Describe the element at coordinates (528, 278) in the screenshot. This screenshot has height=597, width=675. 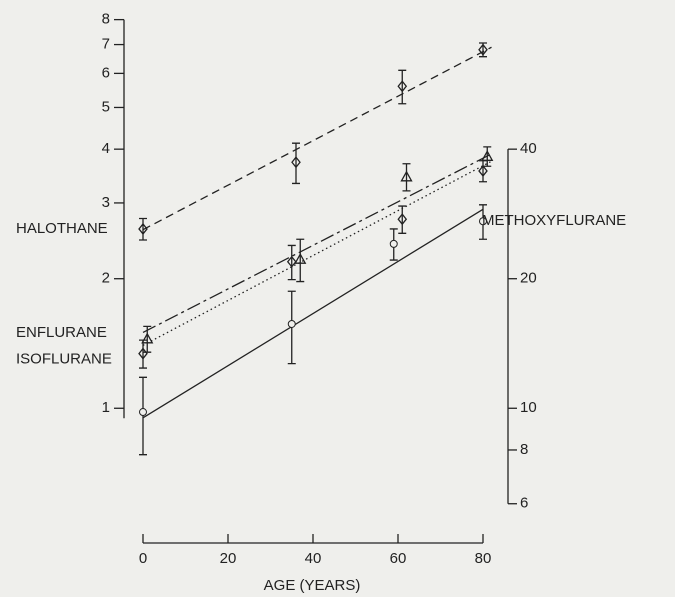
I see `y2-tick-label: 20` at that location.